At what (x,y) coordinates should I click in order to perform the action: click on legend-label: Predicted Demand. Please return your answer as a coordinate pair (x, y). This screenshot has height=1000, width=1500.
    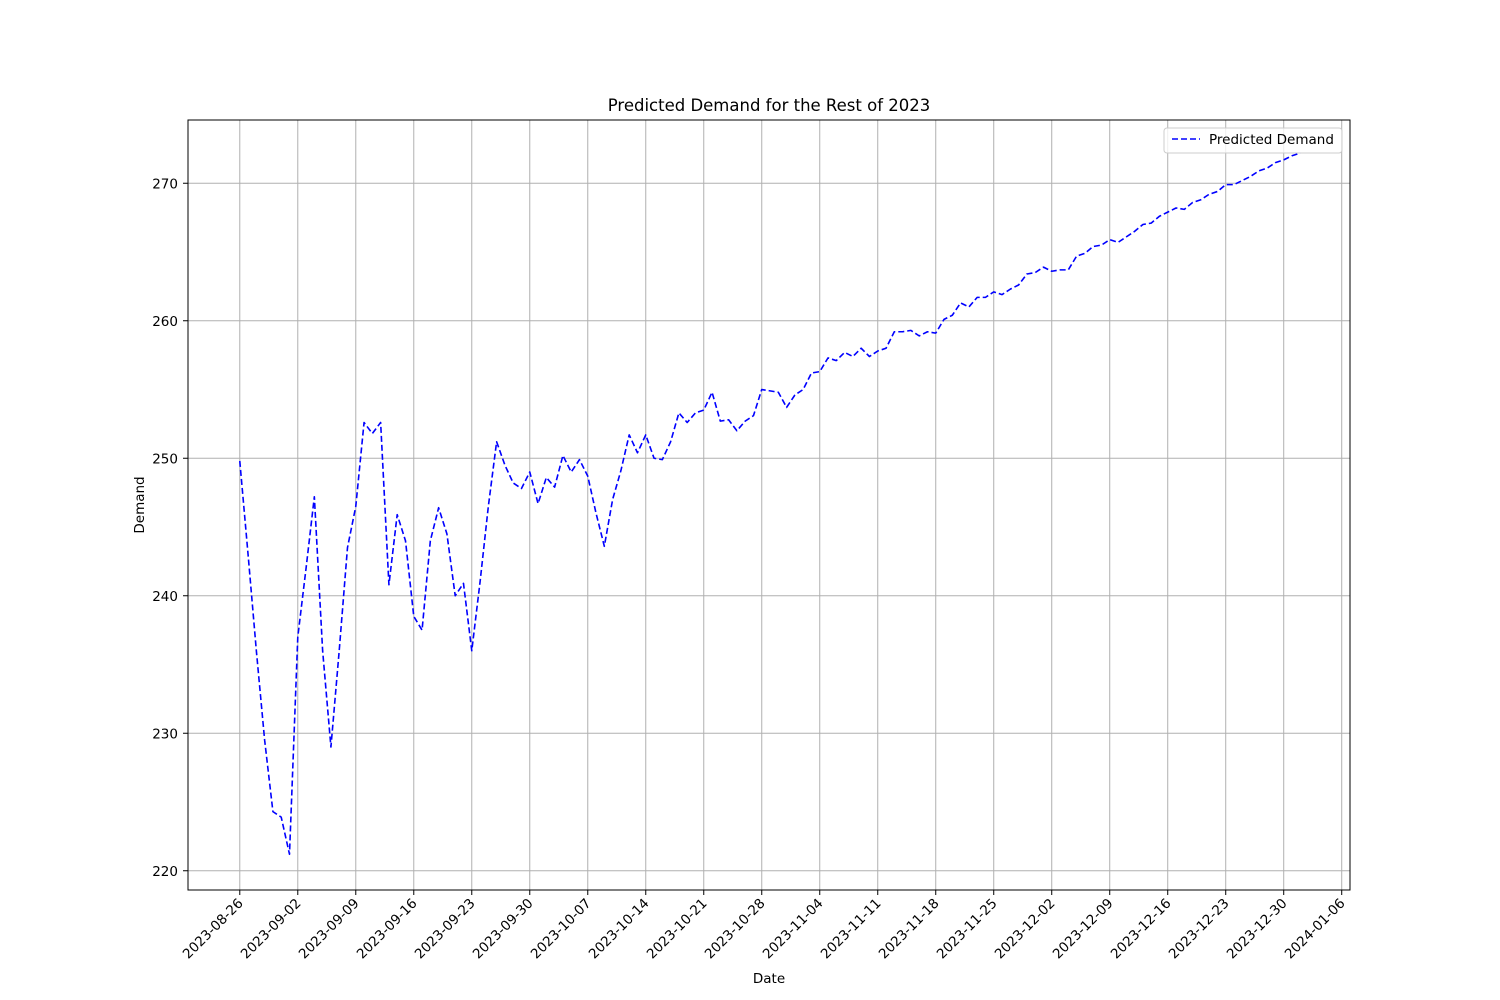
    Looking at the image, I should click on (1271, 140).